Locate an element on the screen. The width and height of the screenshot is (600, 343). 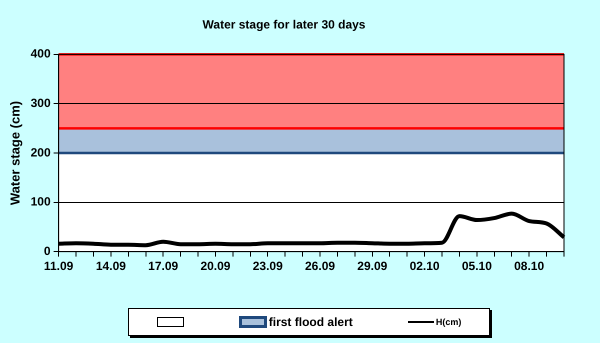
x-tick-label: 11.09 is located at coordinates (59, 266).